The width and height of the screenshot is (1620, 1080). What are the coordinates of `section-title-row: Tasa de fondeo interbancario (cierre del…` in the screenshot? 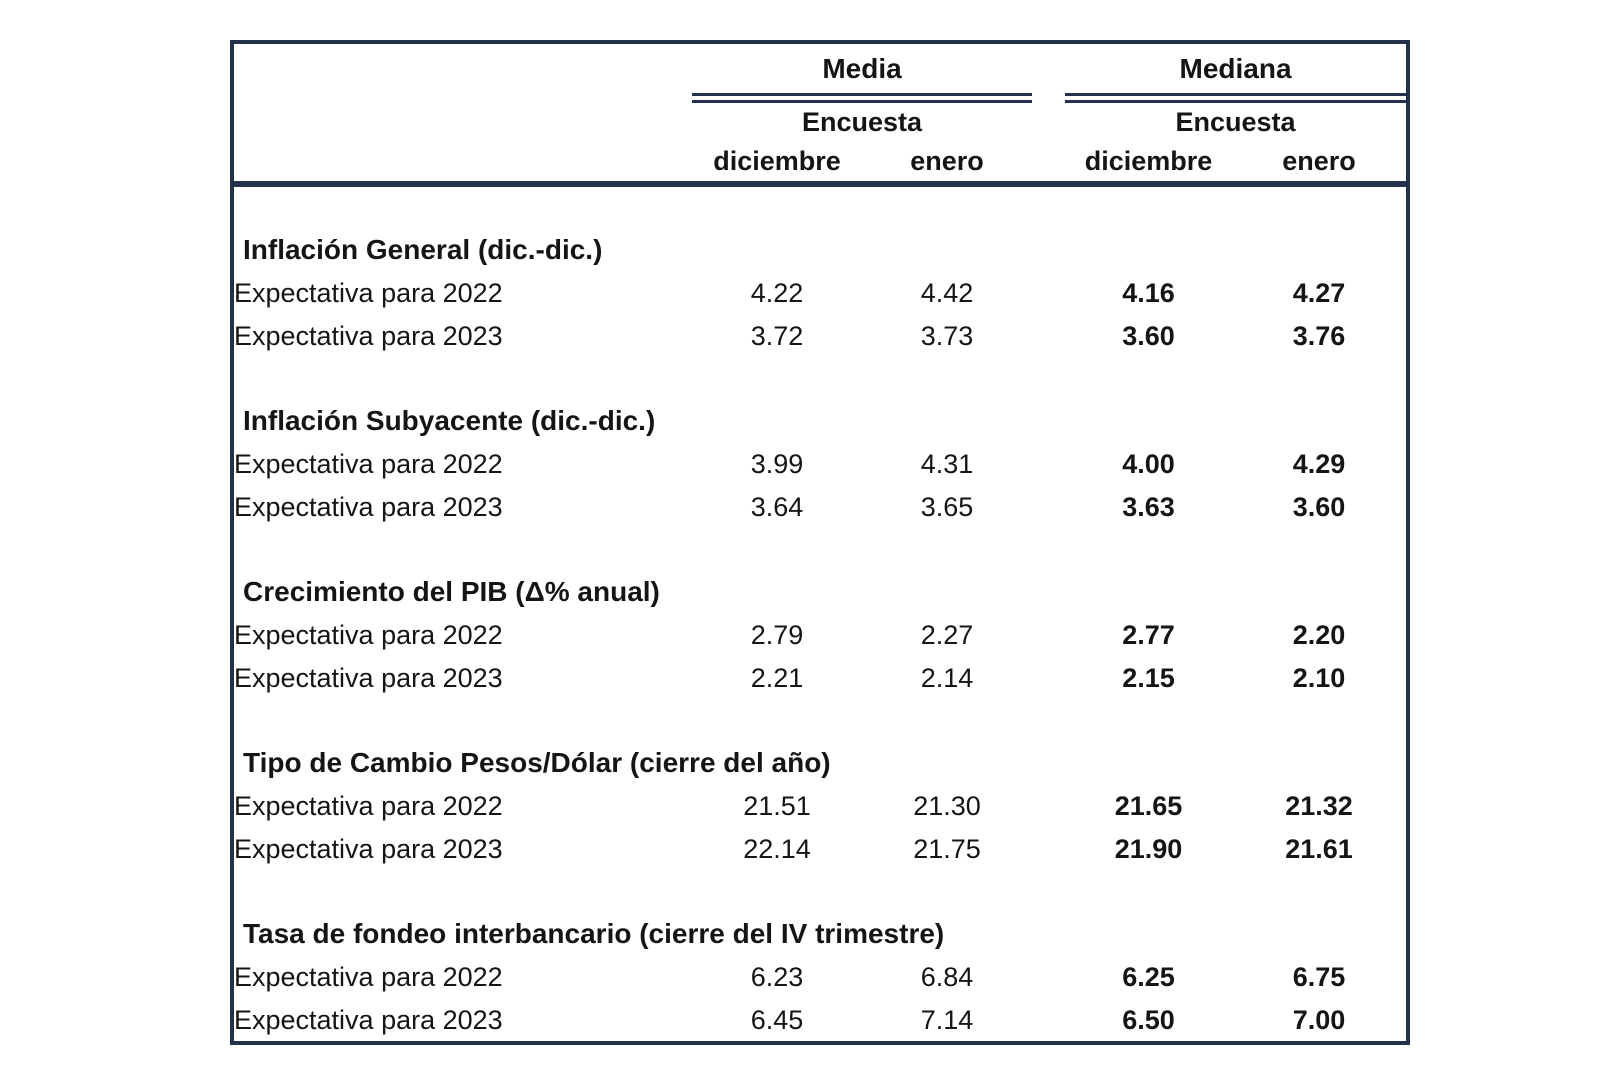 It's located at (820, 933).